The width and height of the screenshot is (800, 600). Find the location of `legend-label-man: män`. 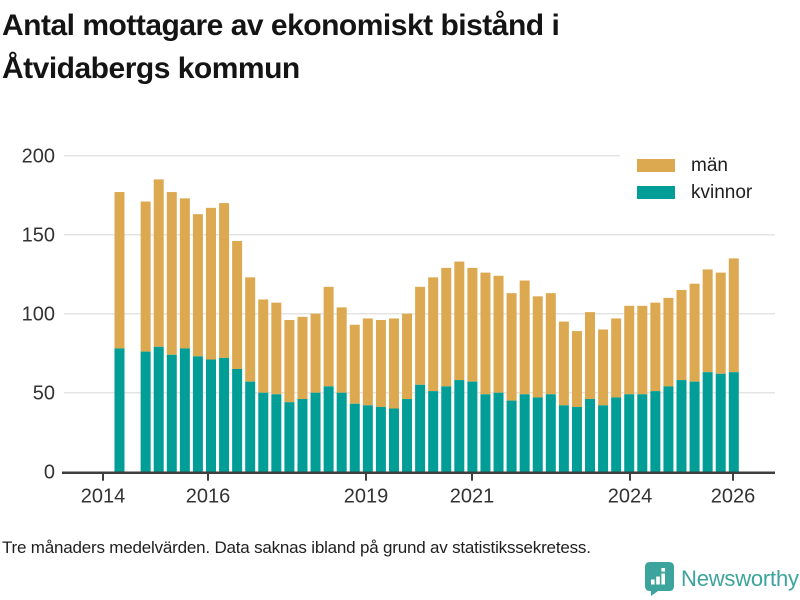

legend-label-man: män is located at coordinates (709, 165).